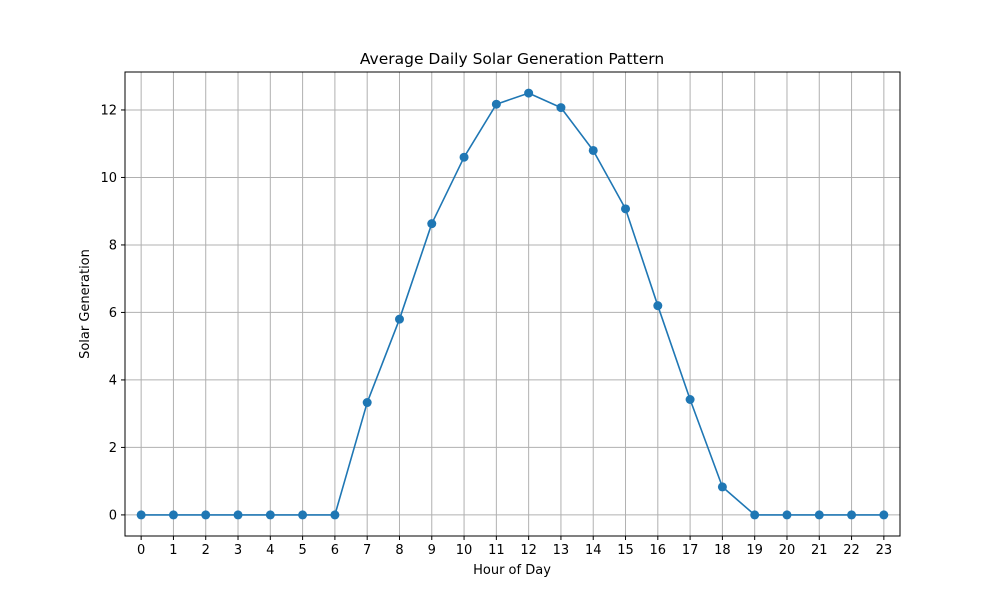  Describe the element at coordinates (754, 550) in the screenshot. I see `x-tick-label: 19` at that location.